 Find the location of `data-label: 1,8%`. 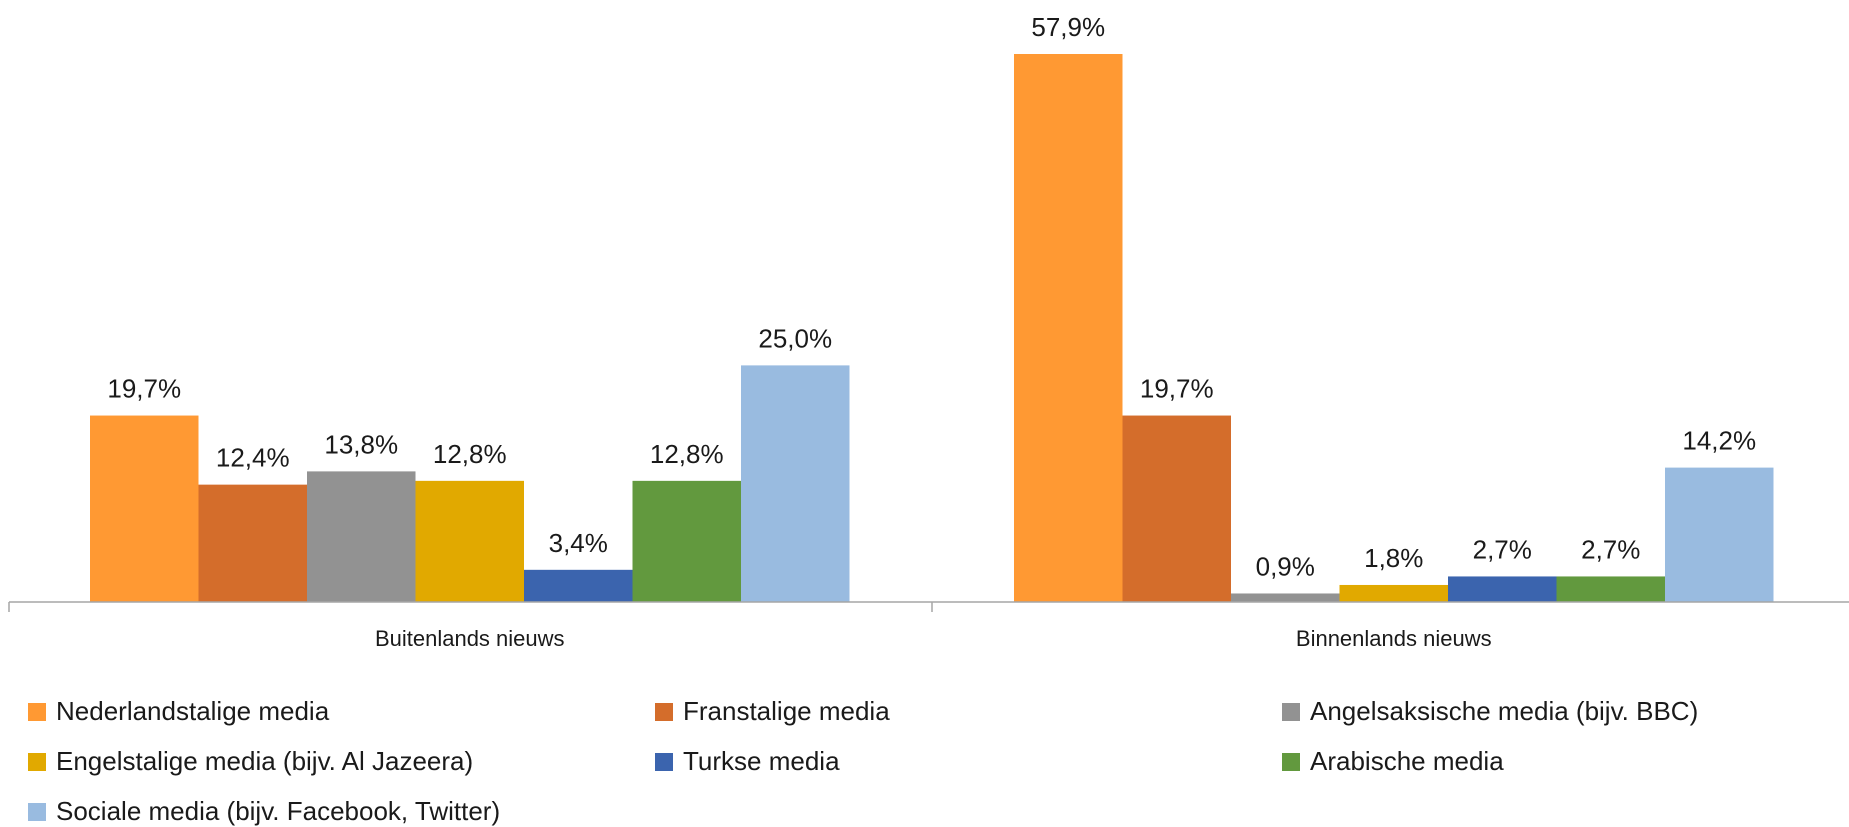

data-label: 1,8% is located at coordinates (1393, 558).